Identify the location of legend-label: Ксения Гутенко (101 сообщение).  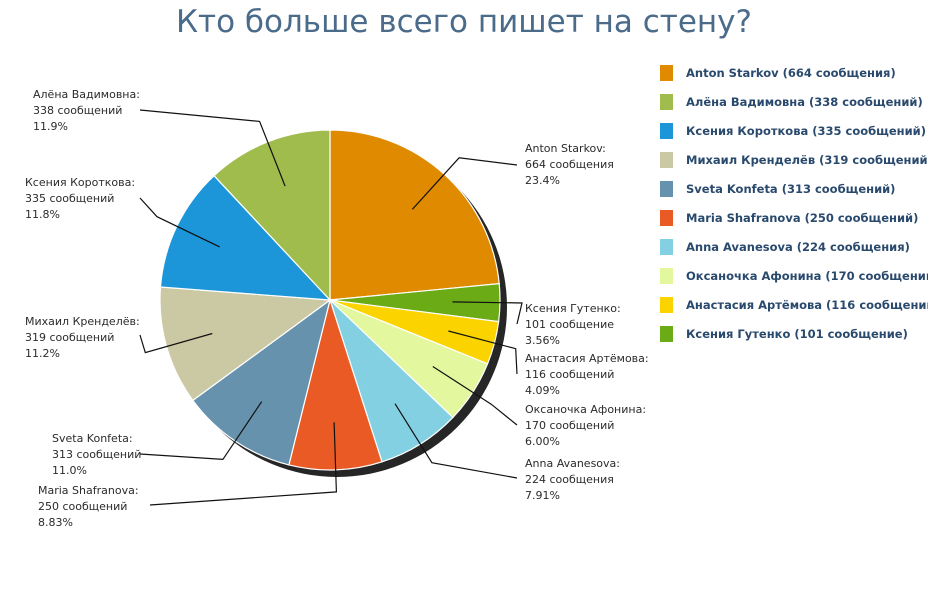
(797, 334).